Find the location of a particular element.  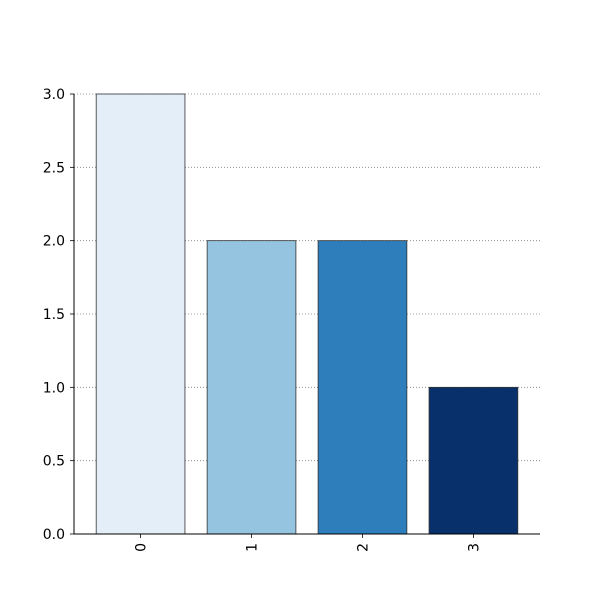

x-tick-label: 0 is located at coordinates (142, 547).